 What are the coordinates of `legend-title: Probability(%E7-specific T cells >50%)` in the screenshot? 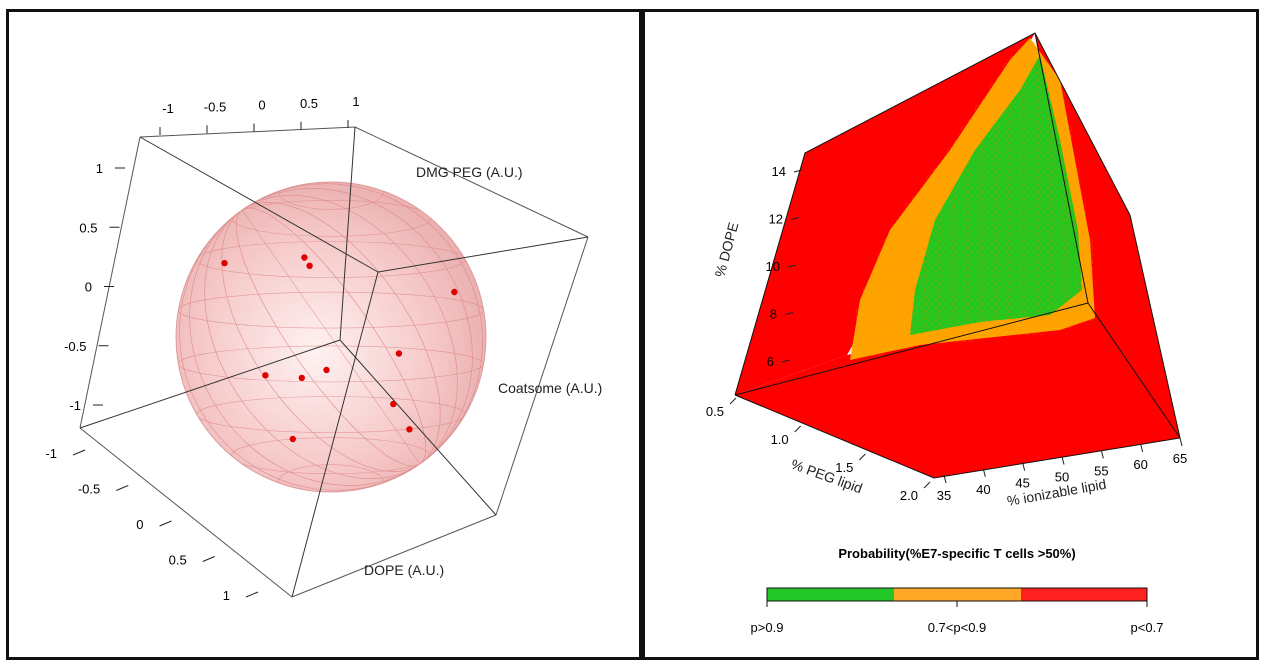 It's located at (956, 553).